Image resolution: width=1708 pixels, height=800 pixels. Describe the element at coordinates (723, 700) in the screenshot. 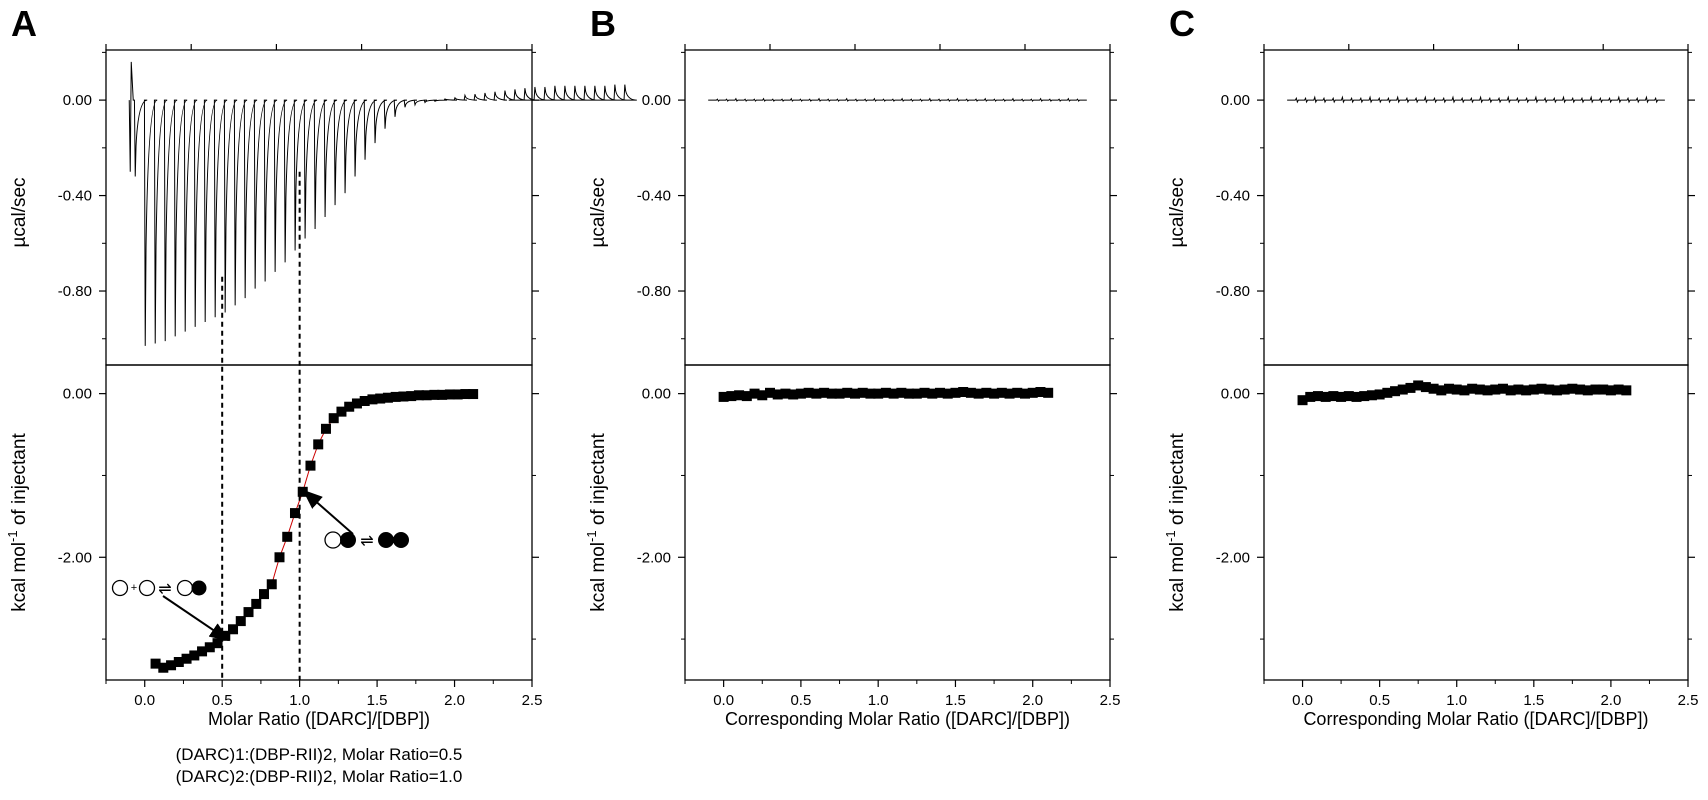

I see `bottom-x-tick-label: 0.0` at that location.